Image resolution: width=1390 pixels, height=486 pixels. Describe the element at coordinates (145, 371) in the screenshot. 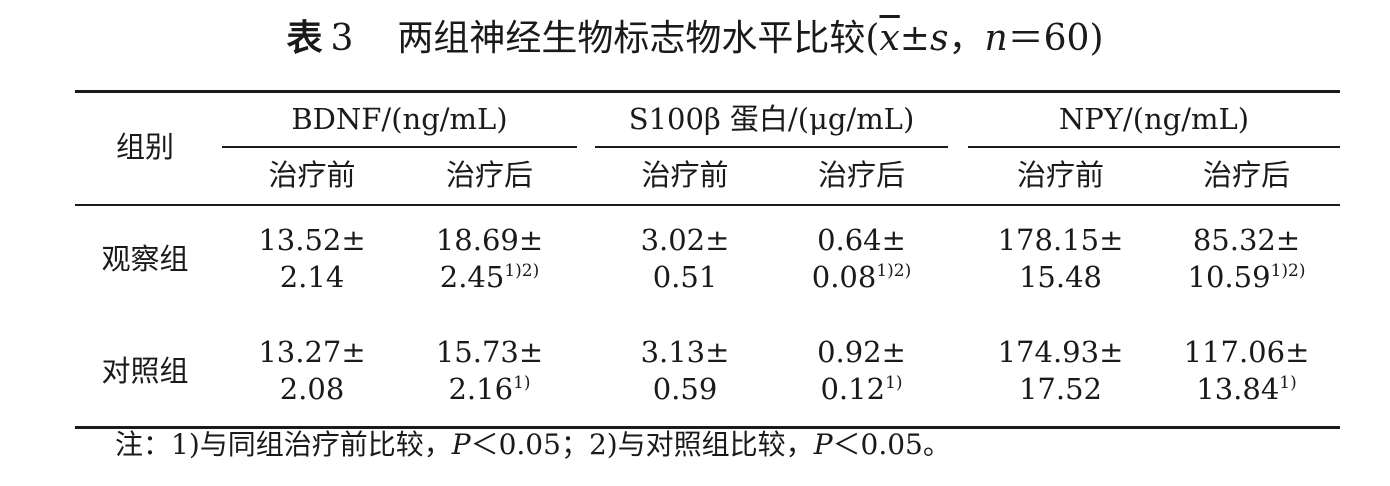

I see `row-group-label: 对照组` at that location.